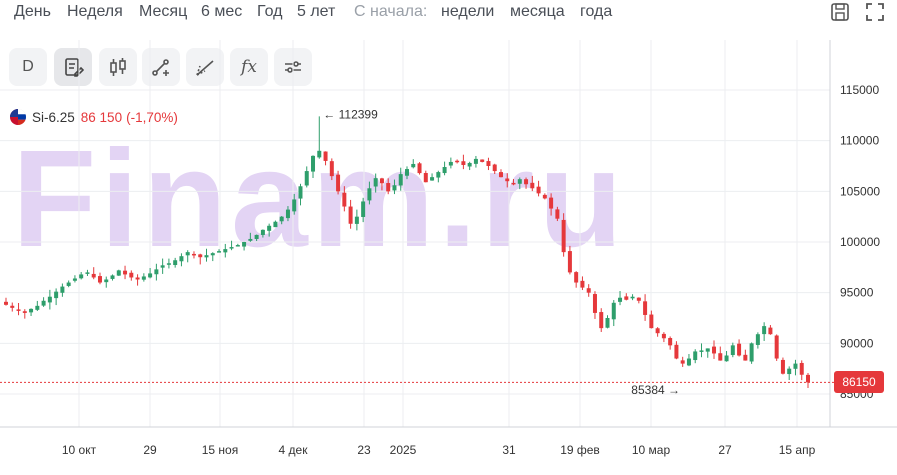 This screenshot has height=475, width=897. What do you see at coordinates (270, 11) in the screenshot?
I see `period-year: Год` at bounding box center [270, 11].